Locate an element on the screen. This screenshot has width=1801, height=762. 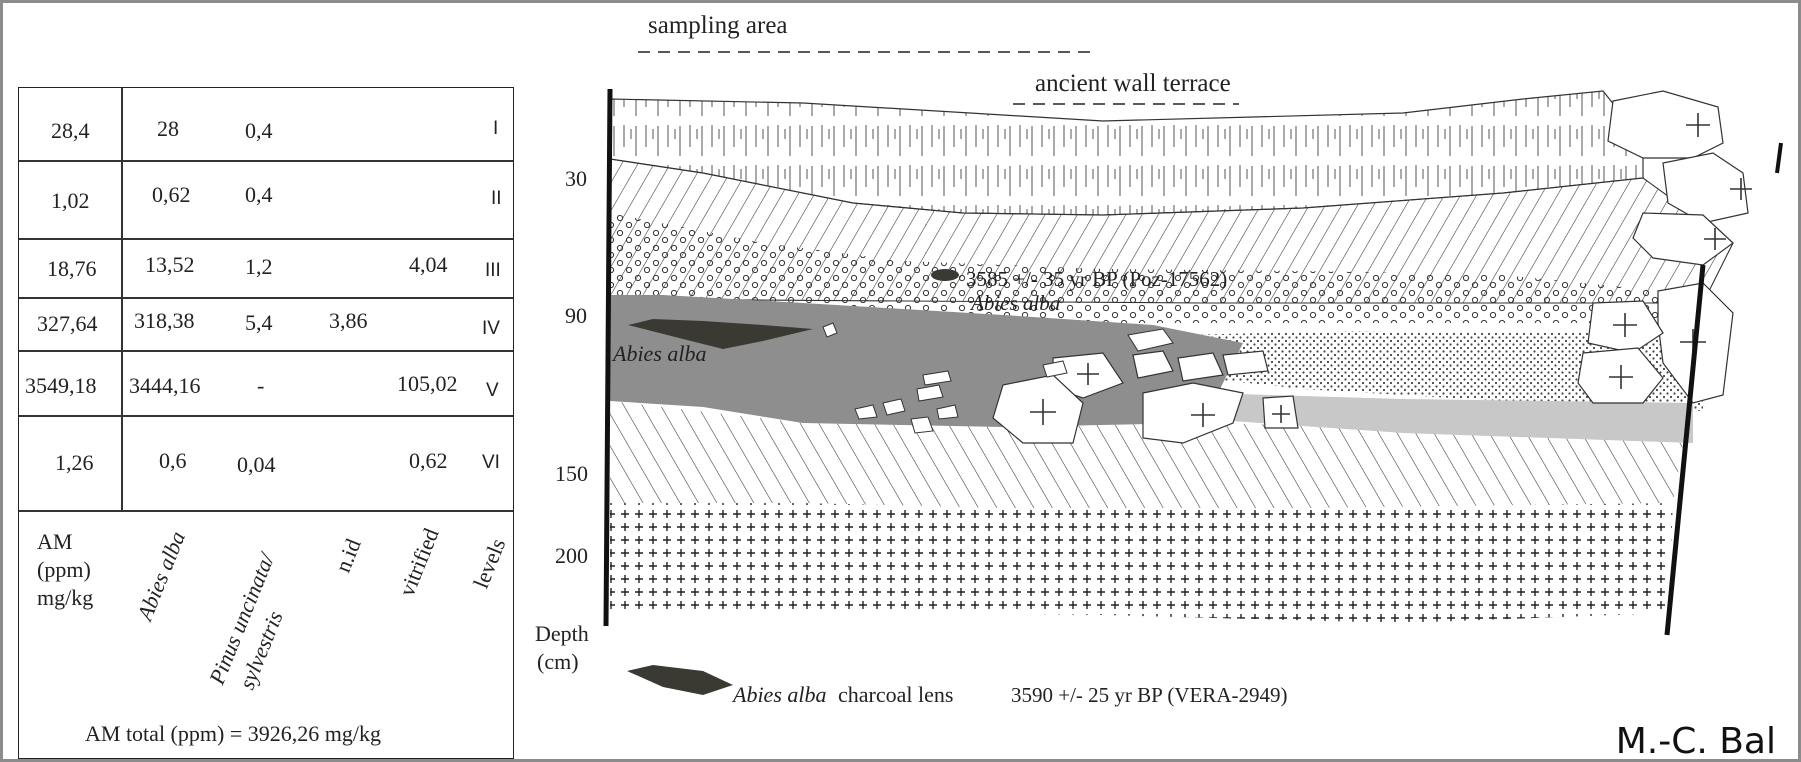
gravel-layer is located at coordinates (1156, 268).